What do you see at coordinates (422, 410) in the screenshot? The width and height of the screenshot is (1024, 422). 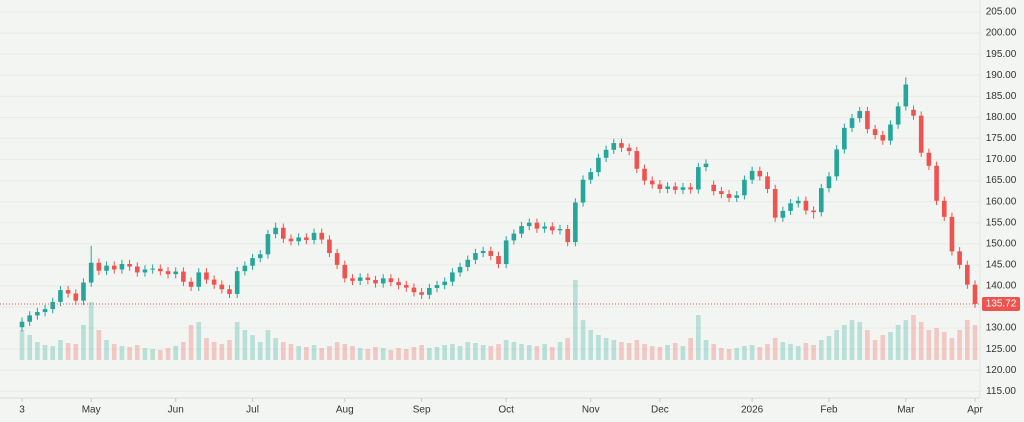 I see `x-tick-label: Sep` at bounding box center [422, 410].